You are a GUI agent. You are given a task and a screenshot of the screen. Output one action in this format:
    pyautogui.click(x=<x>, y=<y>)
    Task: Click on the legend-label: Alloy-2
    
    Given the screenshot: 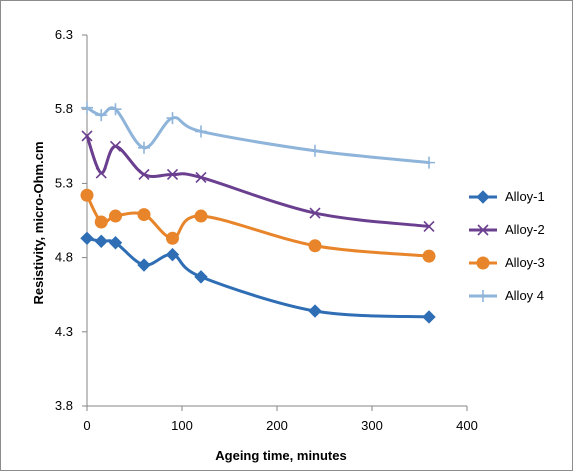 What is the action you would take?
    pyautogui.click(x=525, y=229)
    